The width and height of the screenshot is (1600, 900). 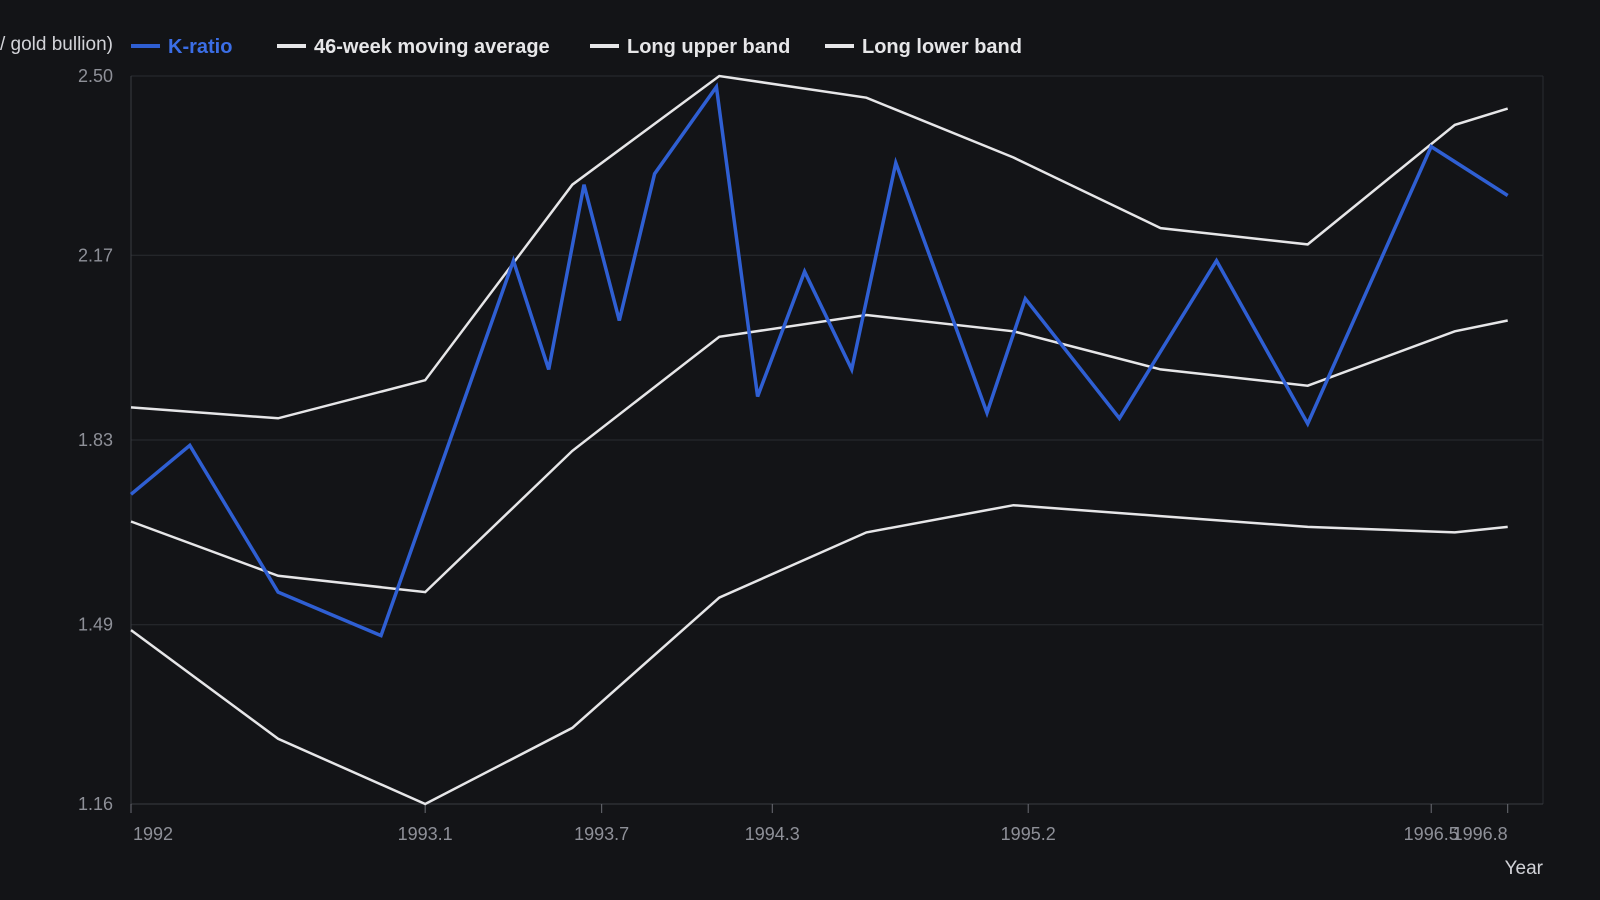 I want to click on legend-item: K-ratio, so click(x=181, y=47).